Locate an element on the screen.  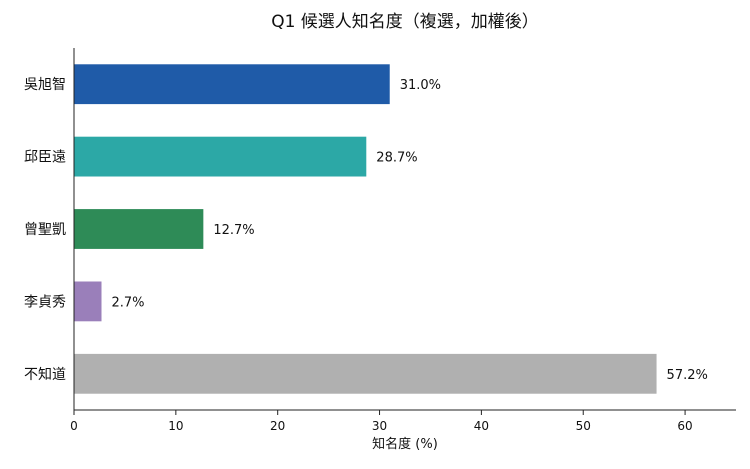
x-tick-label: 10 is located at coordinates (175, 426).